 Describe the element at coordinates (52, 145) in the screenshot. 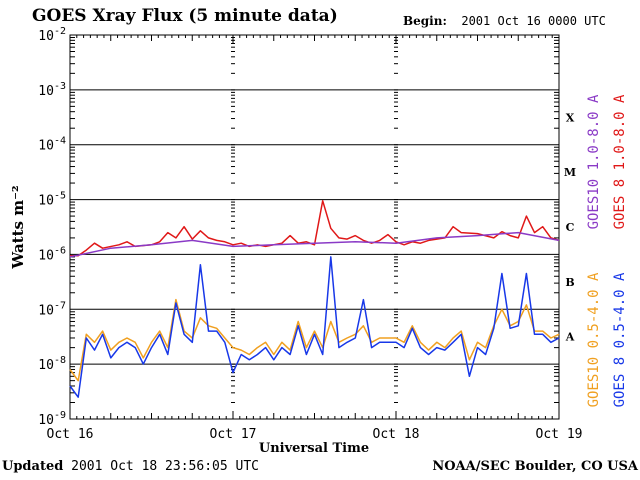

I see `y-tick-label: 10⁻⁴` at that location.